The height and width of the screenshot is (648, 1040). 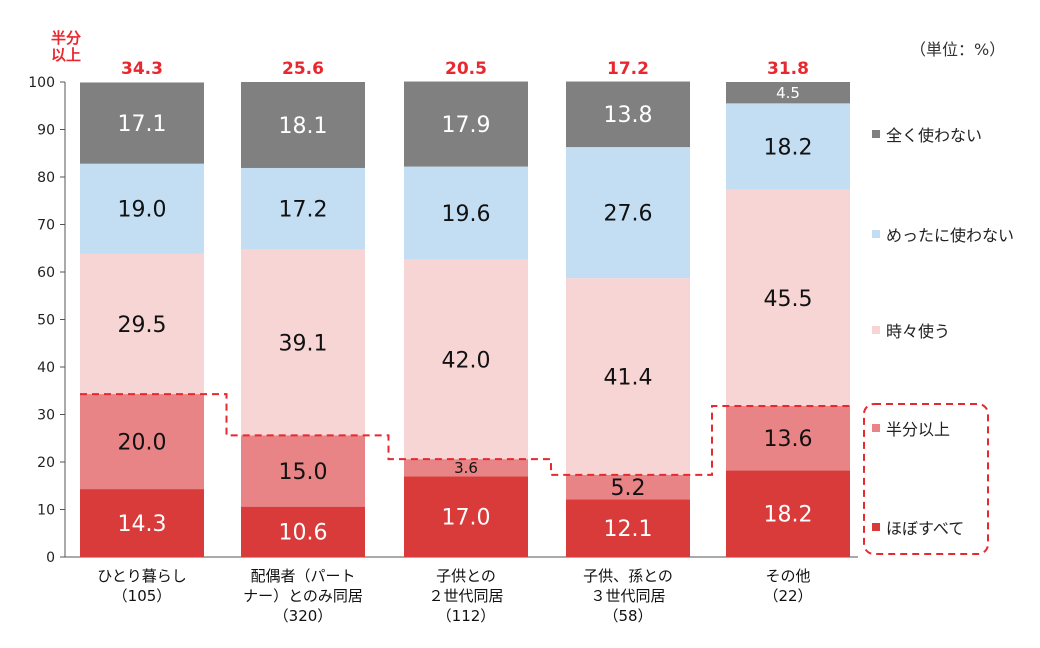 I want to click on y-tick-label: 10, so click(x=46, y=511).